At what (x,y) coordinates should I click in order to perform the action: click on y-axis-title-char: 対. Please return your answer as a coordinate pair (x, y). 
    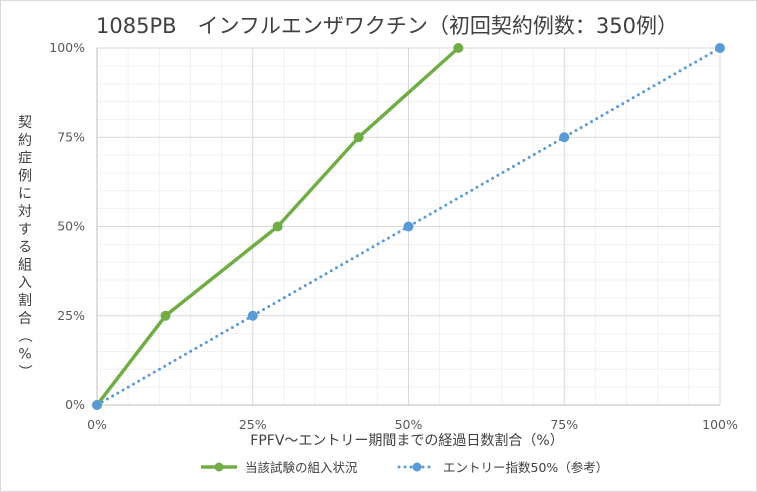
    Looking at the image, I should click on (25, 212).